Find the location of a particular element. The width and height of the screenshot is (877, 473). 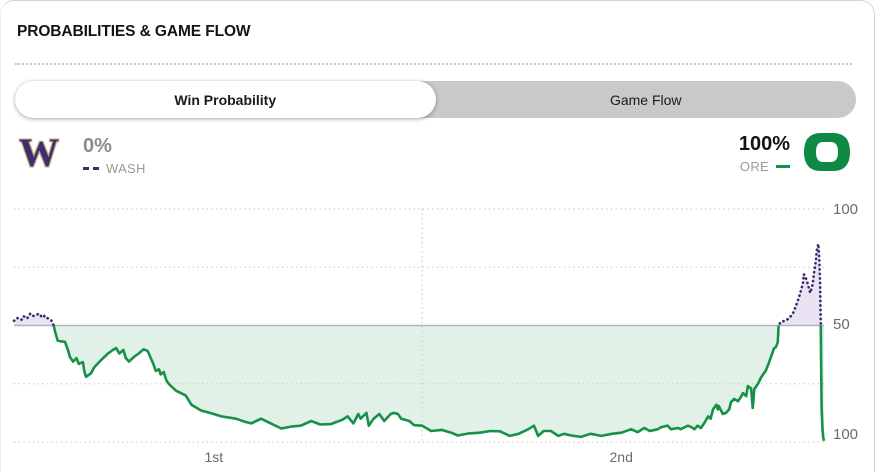

header-divider is located at coordinates (433, 64).